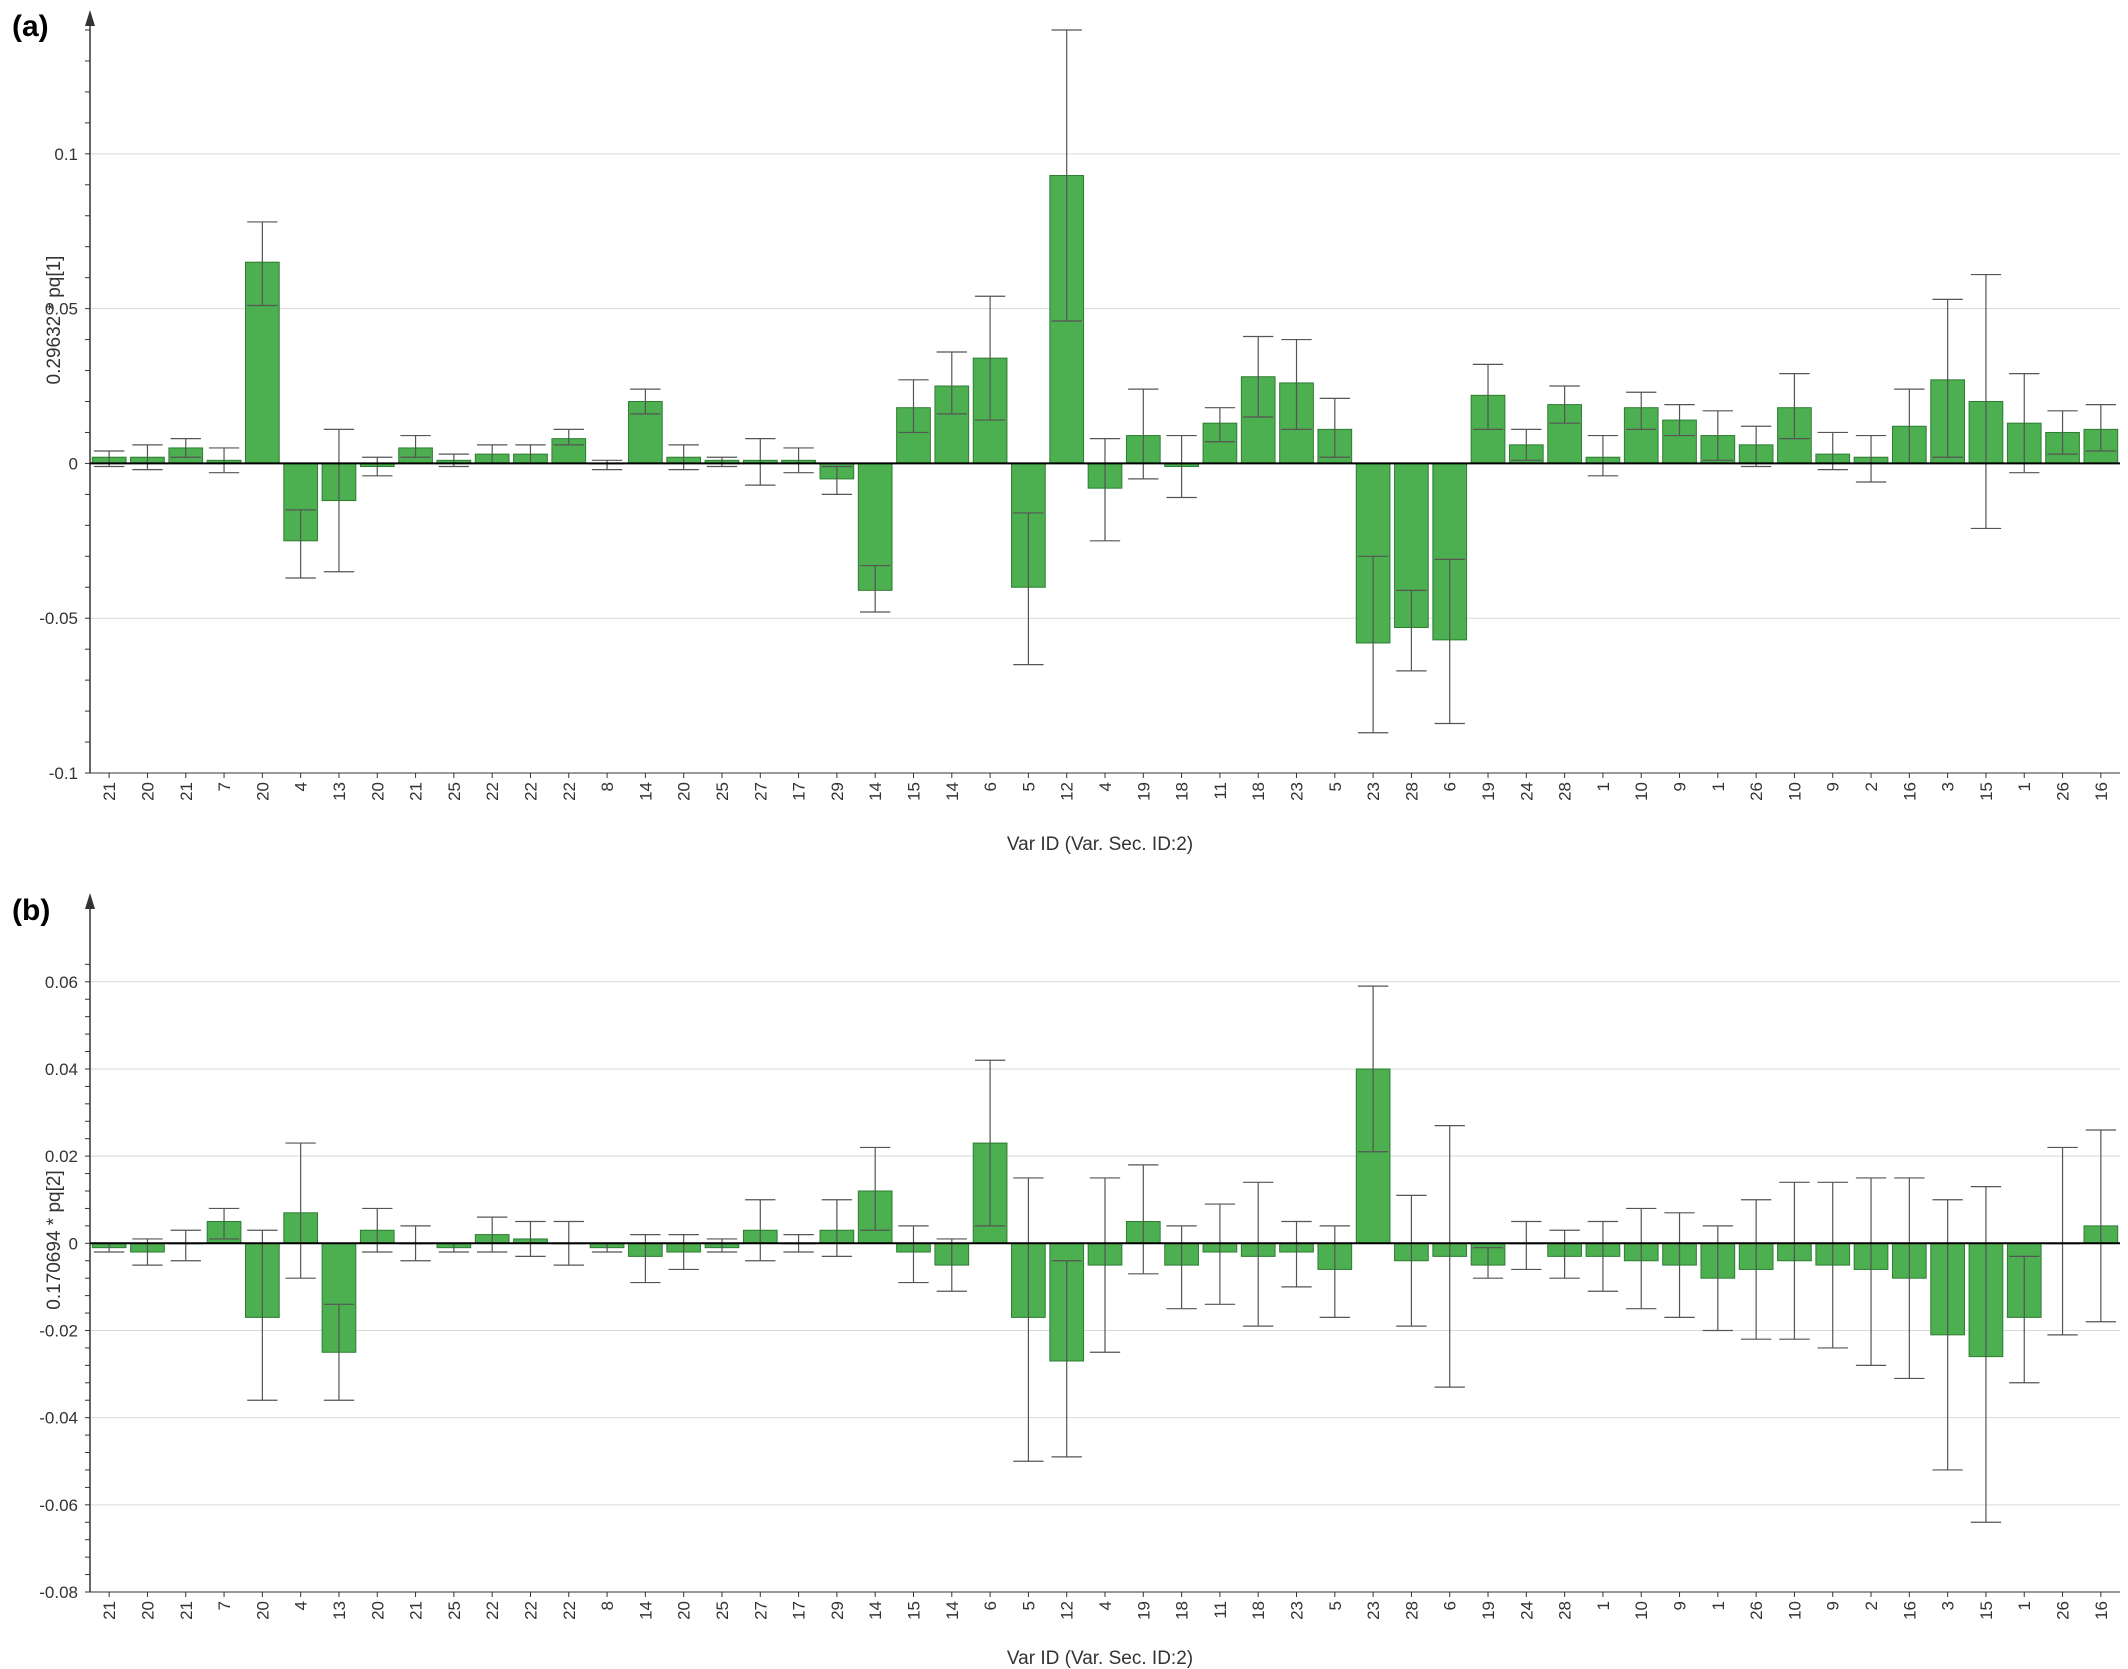 This screenshot has height=1669, width=2128. I want to click on panel-b-x-tick-label: 2, so click(1871, 1605).